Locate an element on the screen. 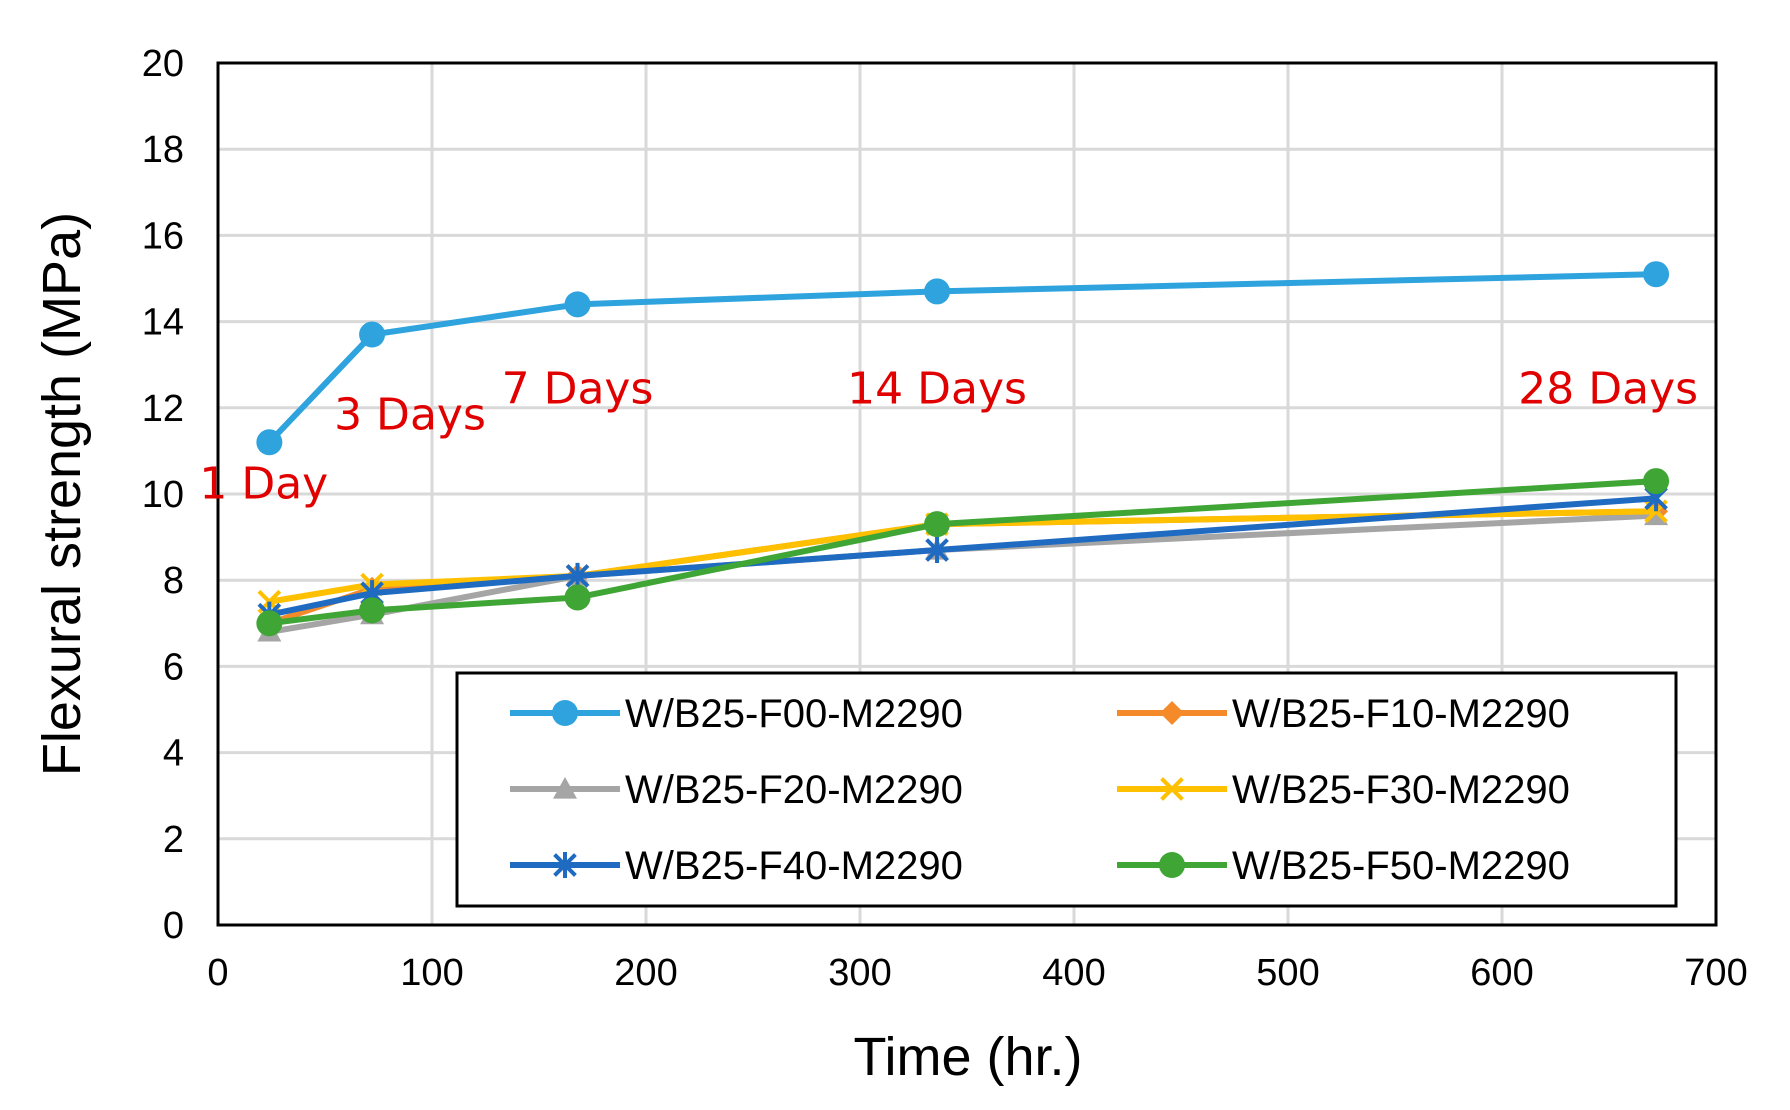  legend-item: W/B25-F30-M2290 is located at coordinates (1343, 790).